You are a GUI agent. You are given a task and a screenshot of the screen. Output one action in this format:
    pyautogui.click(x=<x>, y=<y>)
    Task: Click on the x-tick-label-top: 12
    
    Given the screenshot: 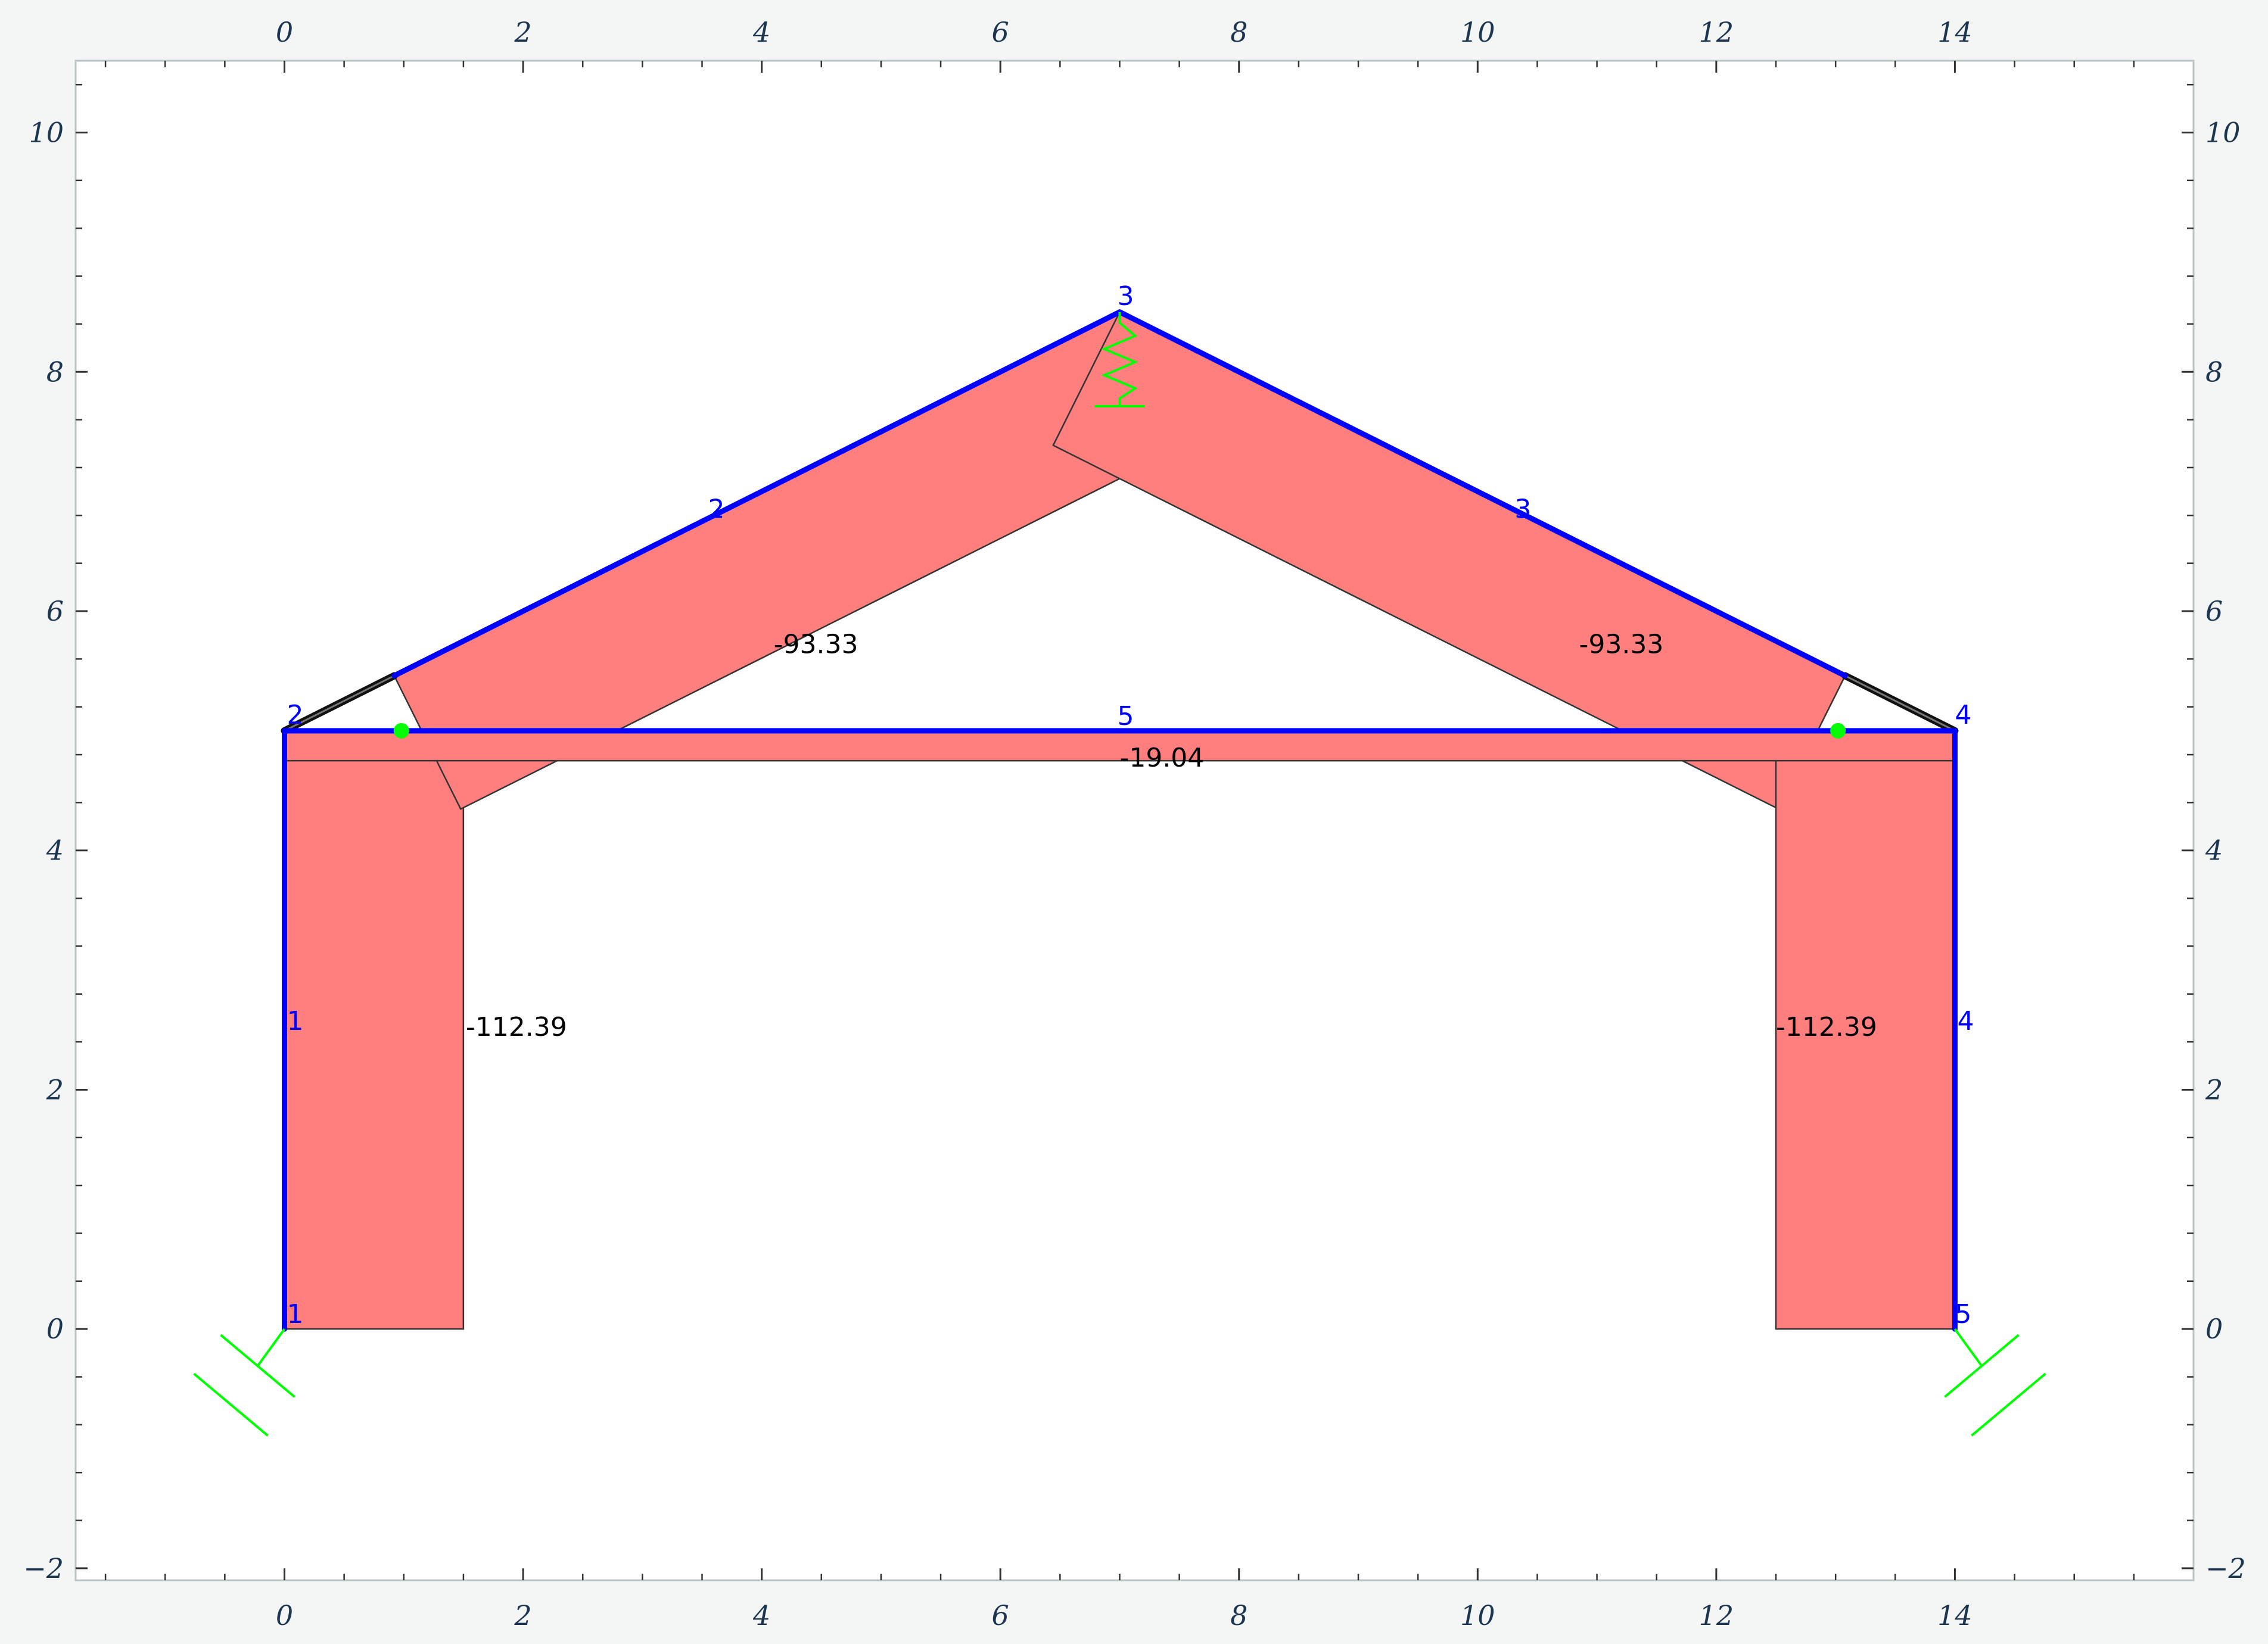 What is the action you would take?
    pyautogui.click(x=1716, y=32)
    